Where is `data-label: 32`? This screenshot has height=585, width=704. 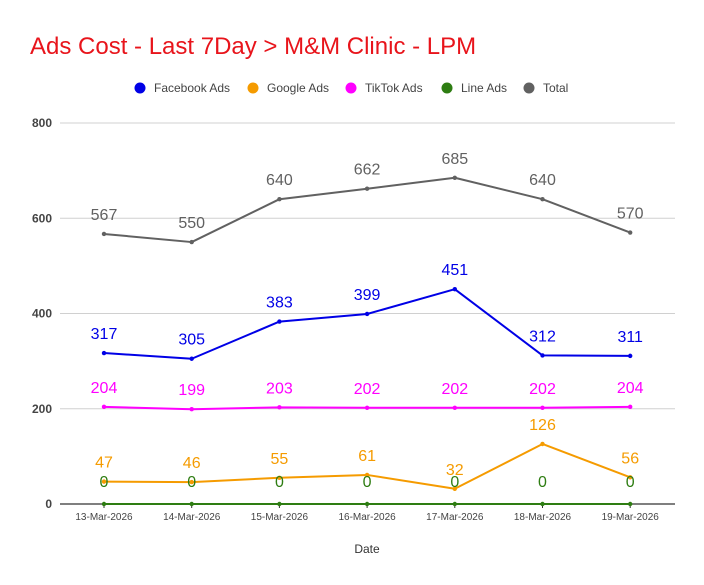
data-label: 32 is located at coordinates (455, 470).